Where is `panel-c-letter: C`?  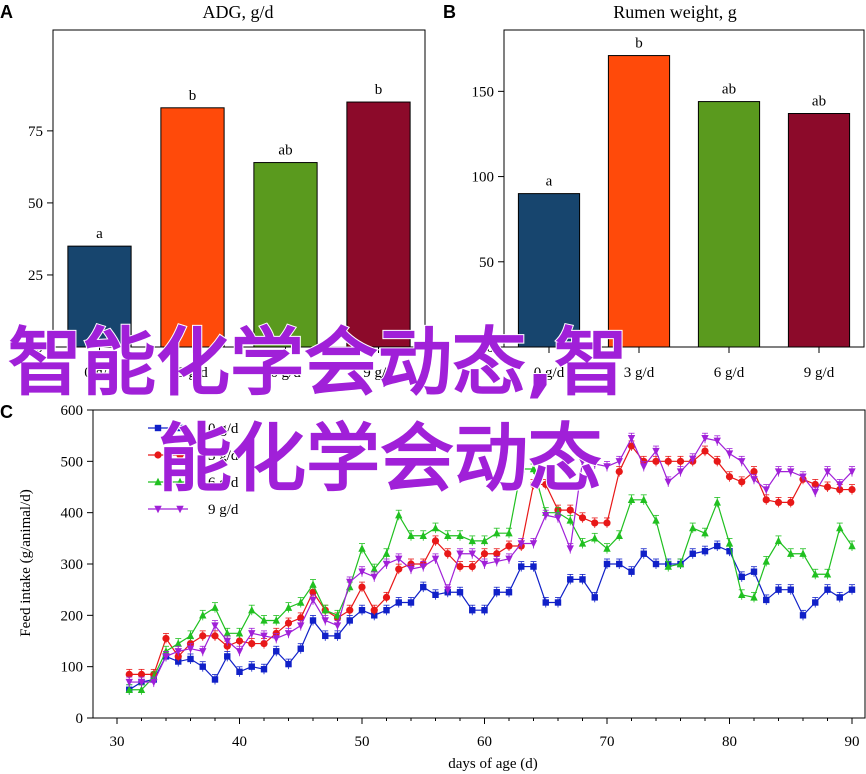 panel-c-letter: C is located at coordinates (6, 412).